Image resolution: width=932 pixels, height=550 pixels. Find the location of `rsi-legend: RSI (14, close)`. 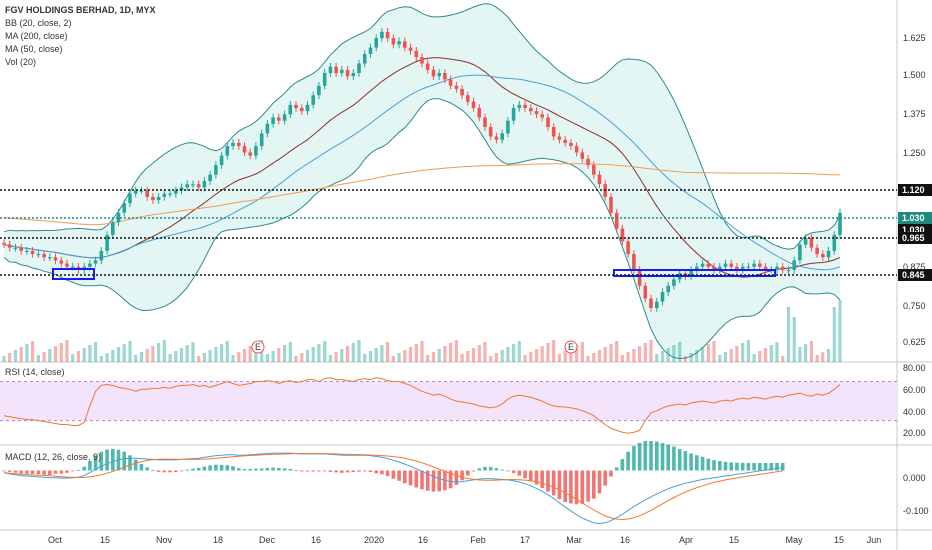

rsi-legend: RSI (14, close) is located at coordinates (35, 372).